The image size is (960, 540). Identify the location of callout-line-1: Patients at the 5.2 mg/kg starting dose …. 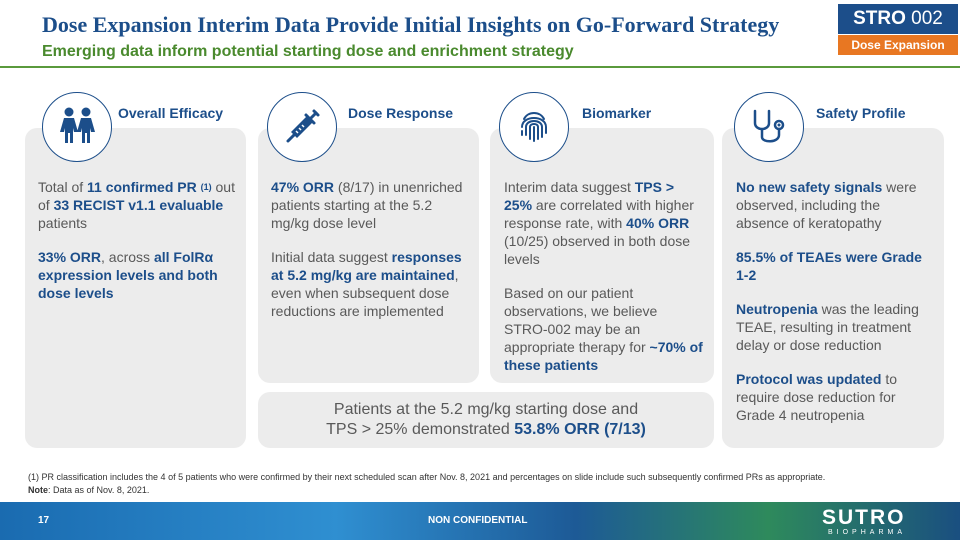
(486, 409).